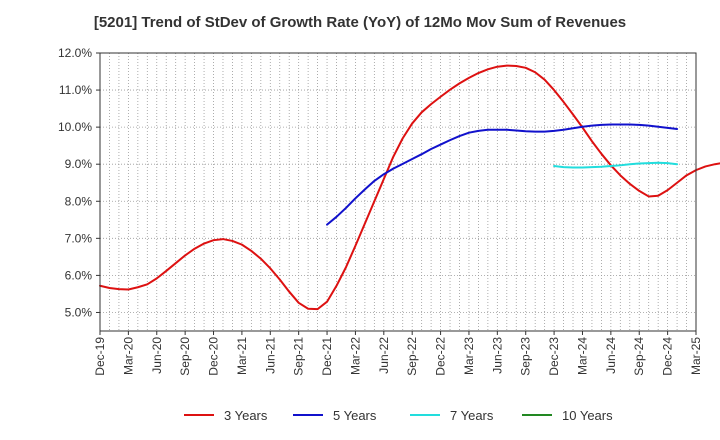 Image resolution: width=720 pixels, height=440 pixels. Describe the element at coordinates (242, 356) in the screenshot. I see `x-tick-label: Mar-21` at that location.